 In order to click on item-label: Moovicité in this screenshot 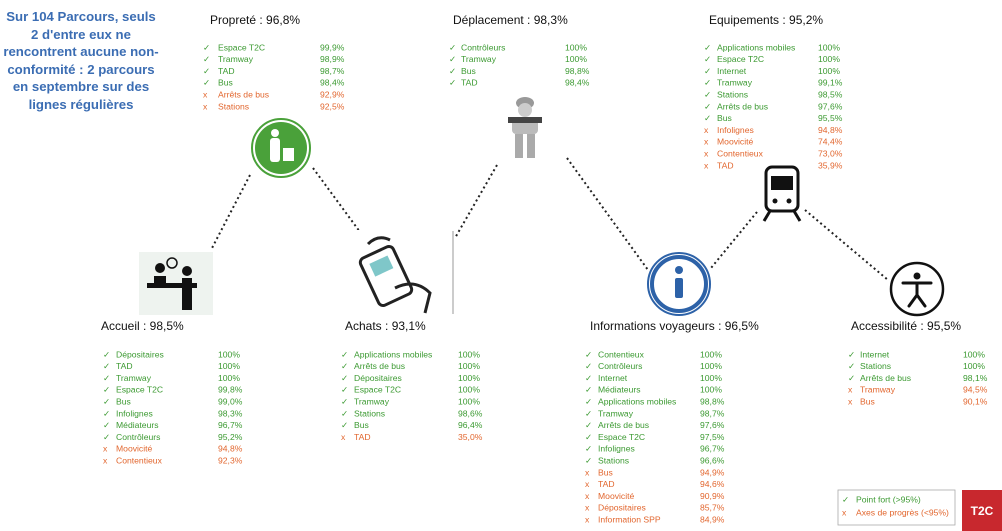, I will do `click(134, 449)`.